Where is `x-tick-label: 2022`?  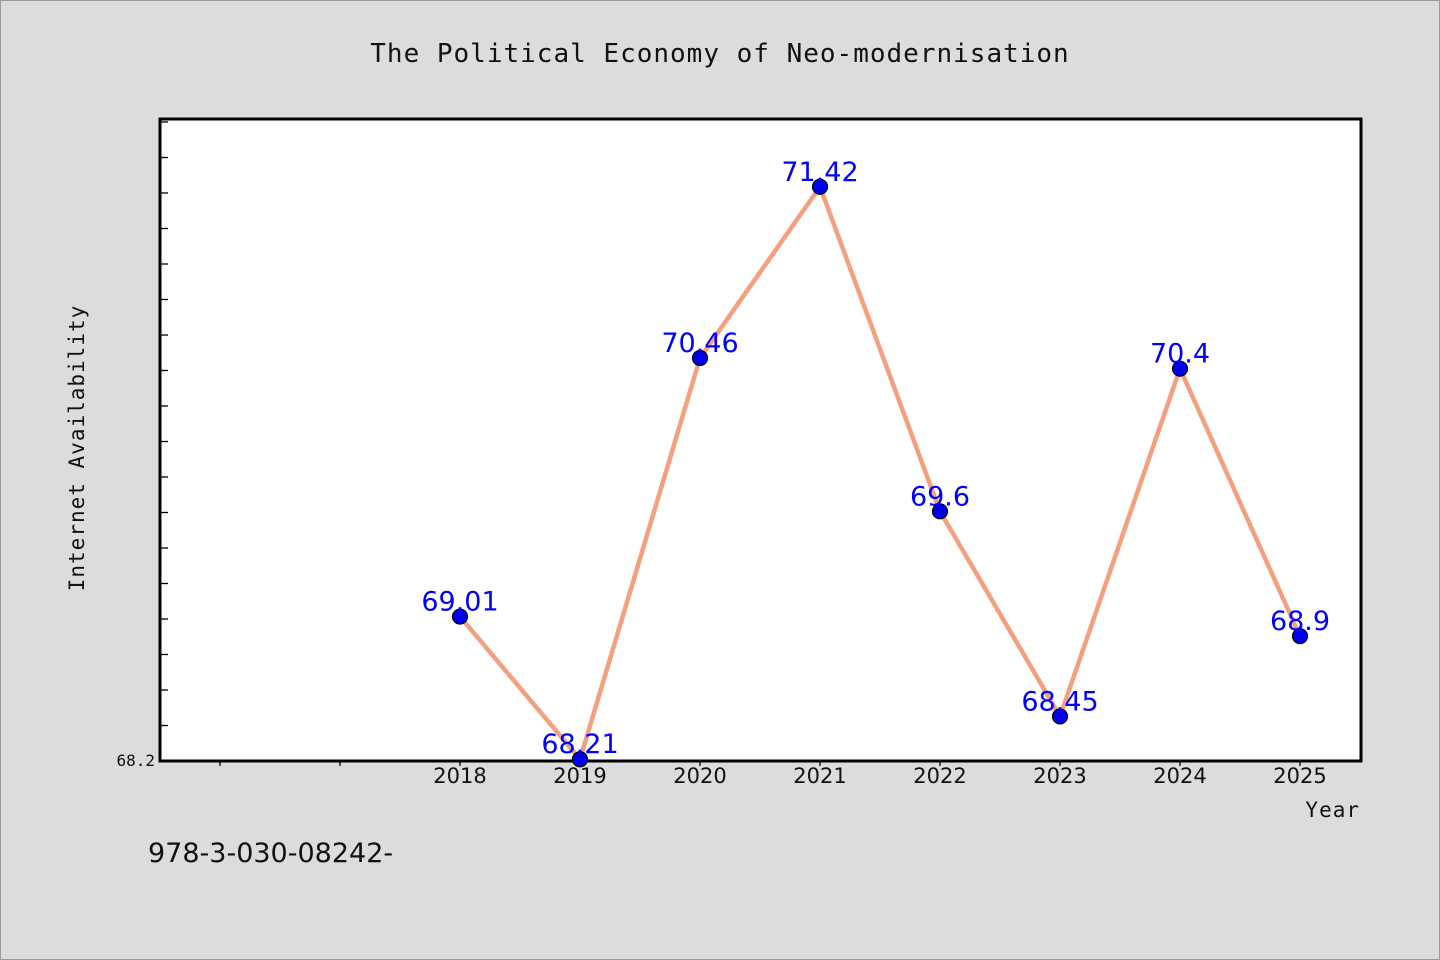
x-tick-label: 2022 is located at coordinates (939, 776).